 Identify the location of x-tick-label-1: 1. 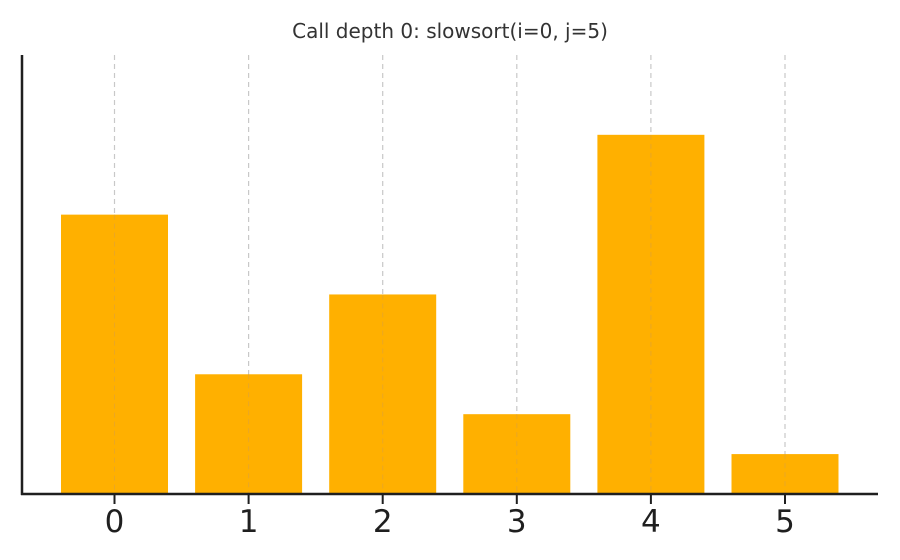
(249, 522).